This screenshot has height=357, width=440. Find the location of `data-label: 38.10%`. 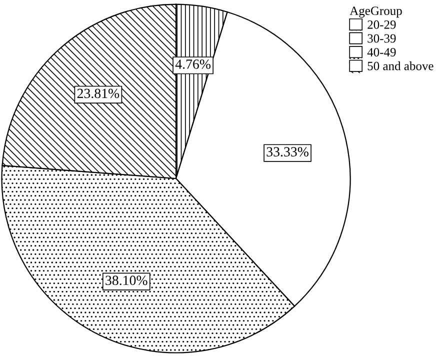

data-label: 38.10% is located at coordinates (127, 281).